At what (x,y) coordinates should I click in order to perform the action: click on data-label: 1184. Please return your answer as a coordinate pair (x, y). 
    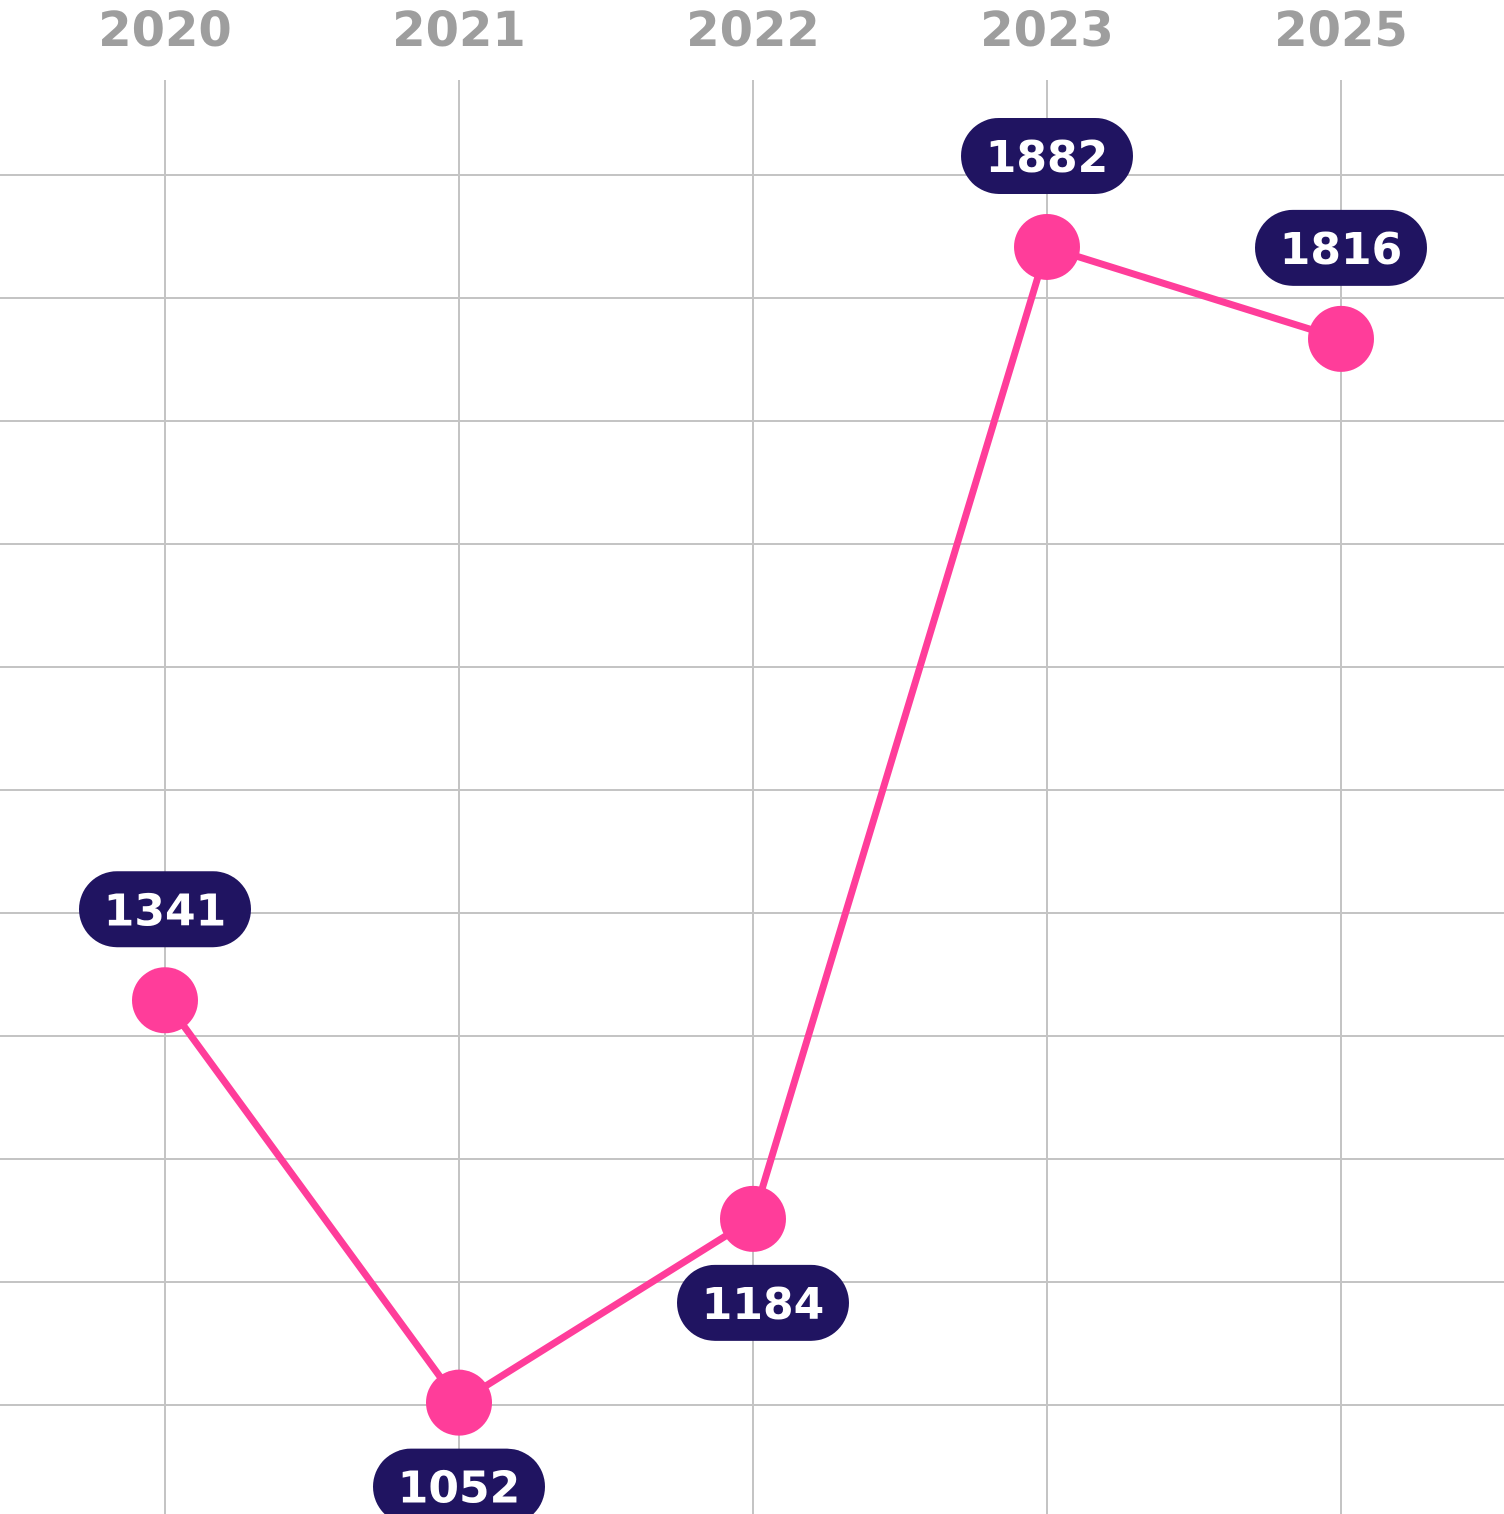
    Looking at the image, I should click on (763, 1302).